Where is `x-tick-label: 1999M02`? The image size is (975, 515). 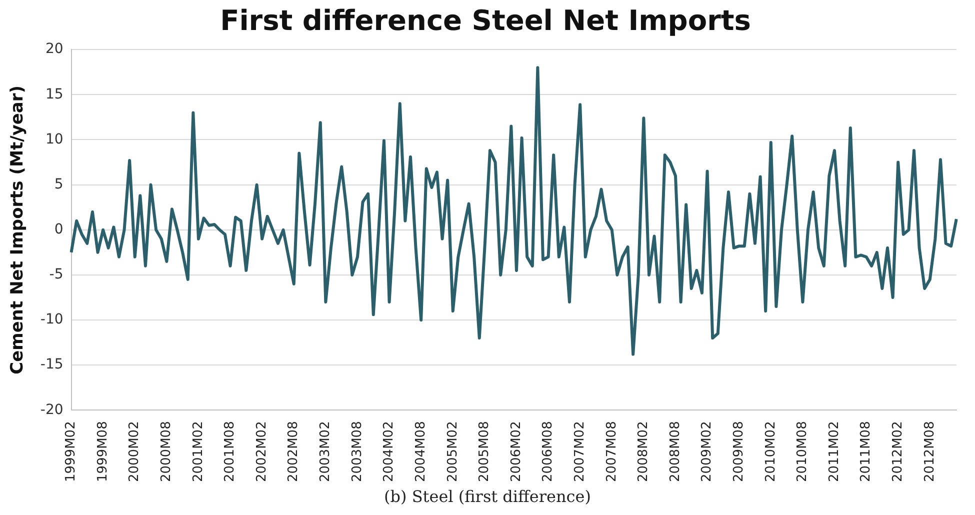
x-tick-label: 1999M02 is located at coordinates (71, 451).